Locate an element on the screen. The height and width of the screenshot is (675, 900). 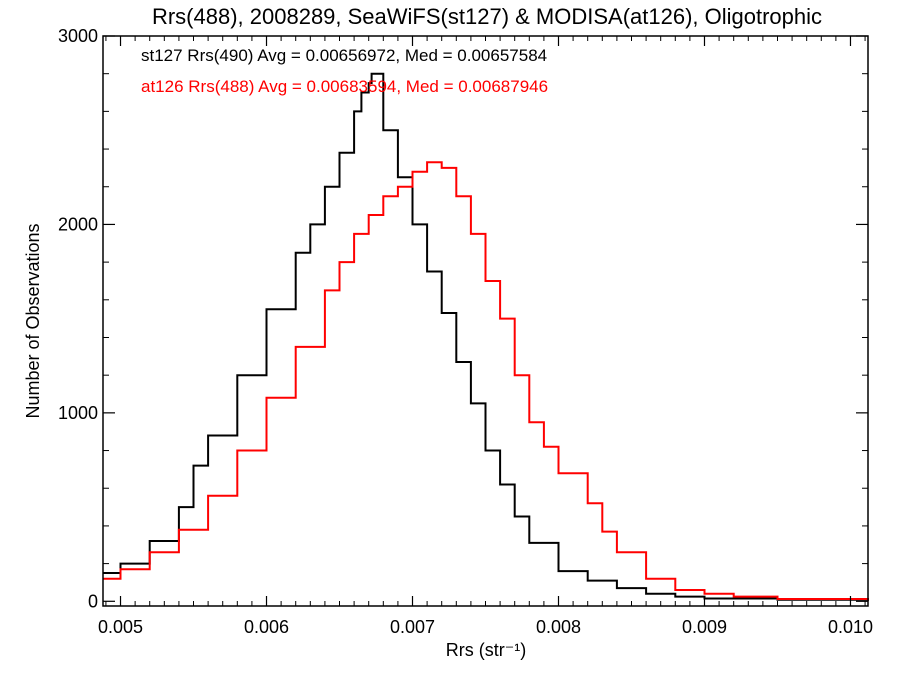
y-tick-label: 0 is located at coordinates (93, 601).